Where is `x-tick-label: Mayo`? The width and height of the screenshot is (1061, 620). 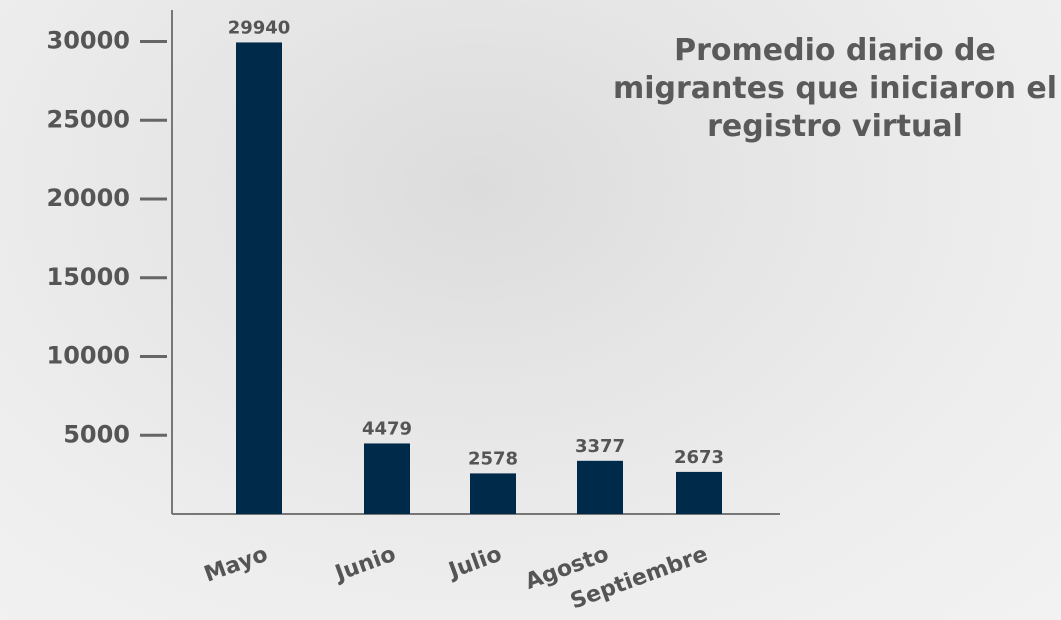
x-tick-label: Mayo is located at coordinates (236, 565).